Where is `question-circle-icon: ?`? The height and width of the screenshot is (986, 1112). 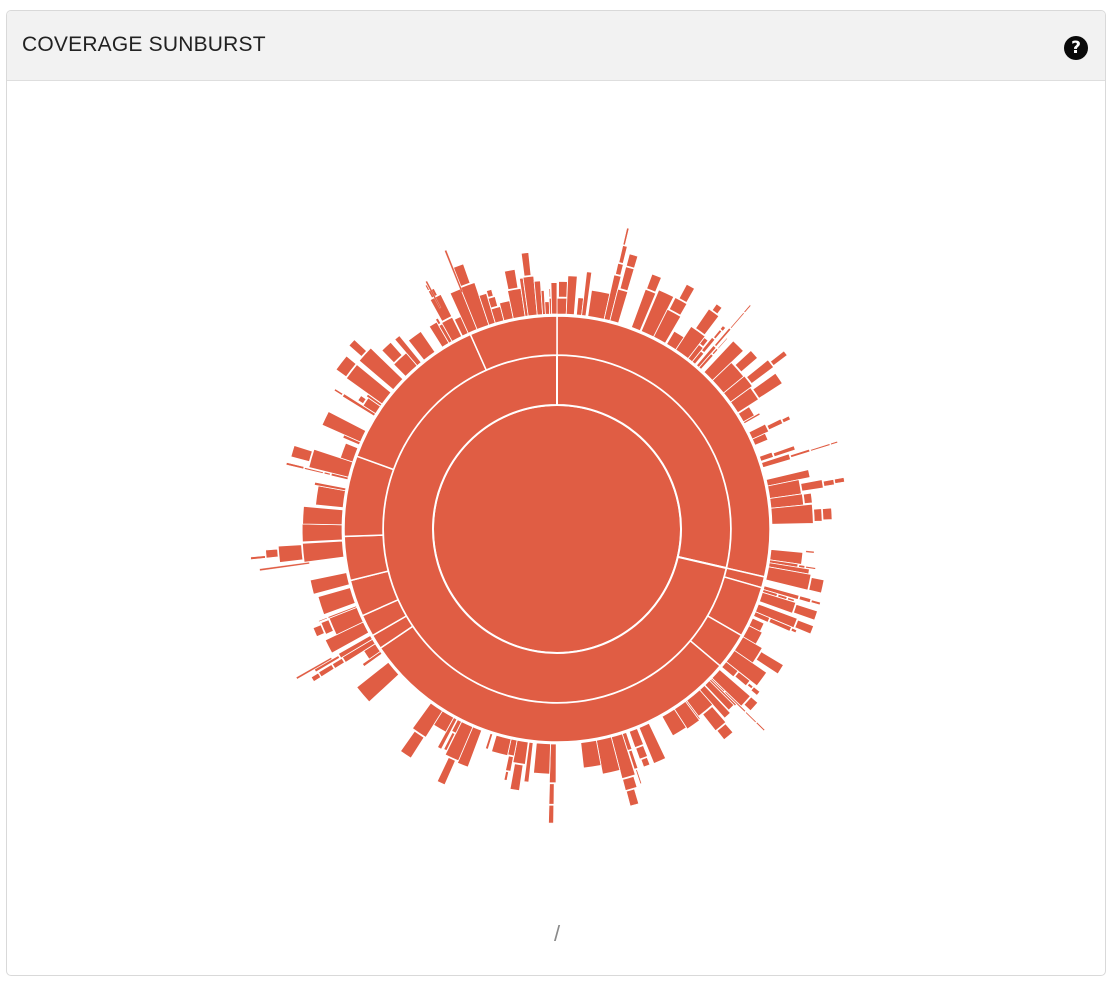 question-circle-icon: ? is located at coordinates (1076, 48).